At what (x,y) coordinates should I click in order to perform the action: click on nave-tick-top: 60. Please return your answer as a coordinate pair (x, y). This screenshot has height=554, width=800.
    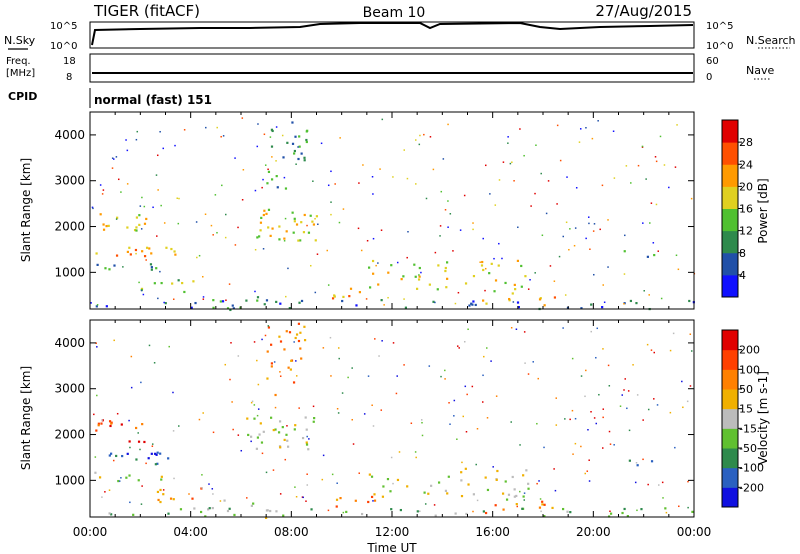
    Looking at the image, I should click on (712, 61).